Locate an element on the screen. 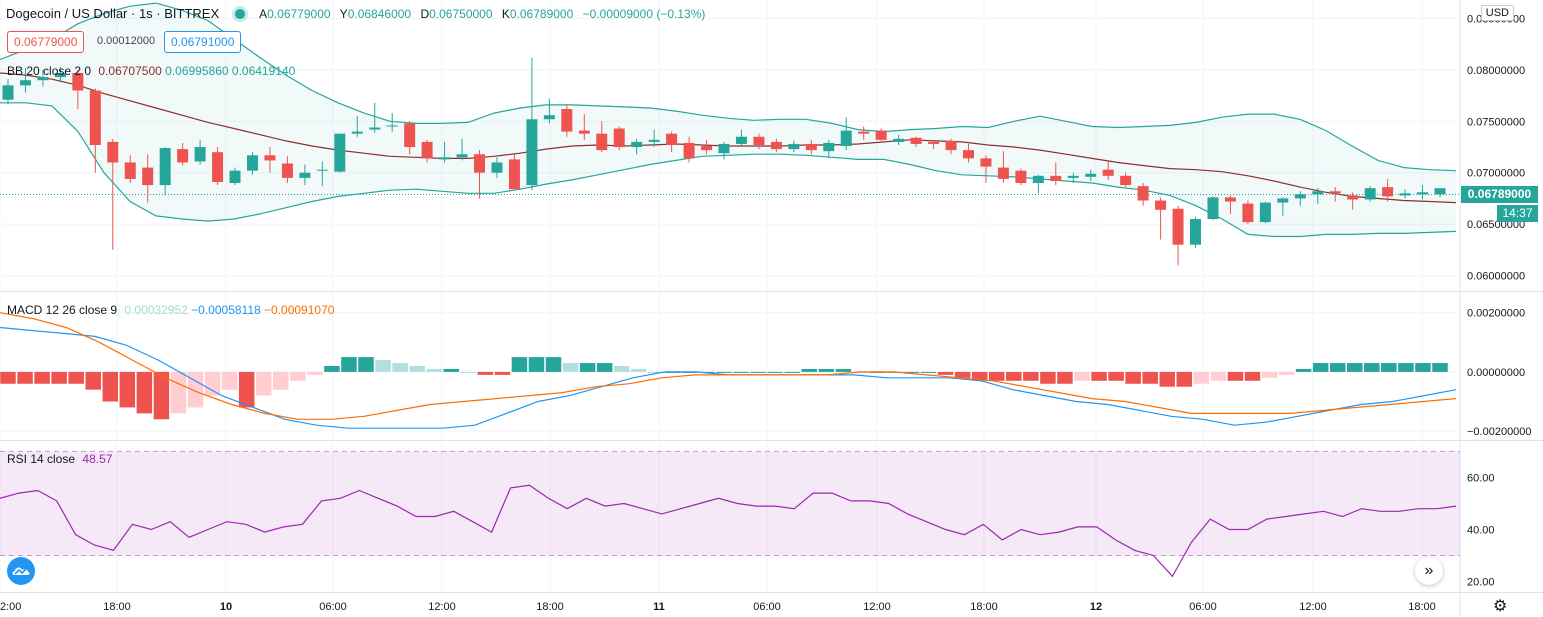  price-axis-label: 0.07000000 is located at coordinates (1496, 174).